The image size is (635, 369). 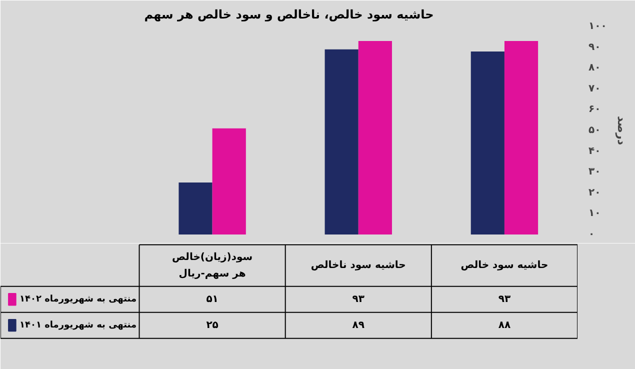 What do you see at coordinates (591, 234) in the screenshot?
I see `y-tick-label: ۰` at bounding box center [591, 234].